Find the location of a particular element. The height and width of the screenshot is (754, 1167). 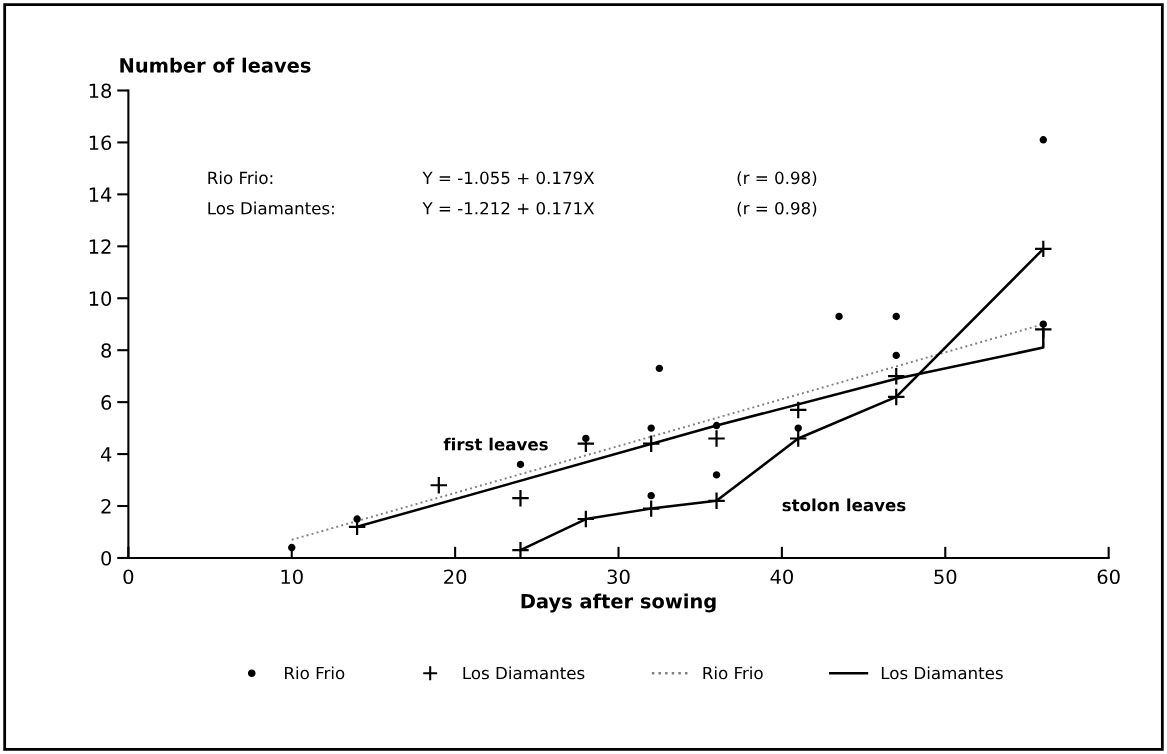

x-tick-label: 50 is located at coordinates (945, 577).